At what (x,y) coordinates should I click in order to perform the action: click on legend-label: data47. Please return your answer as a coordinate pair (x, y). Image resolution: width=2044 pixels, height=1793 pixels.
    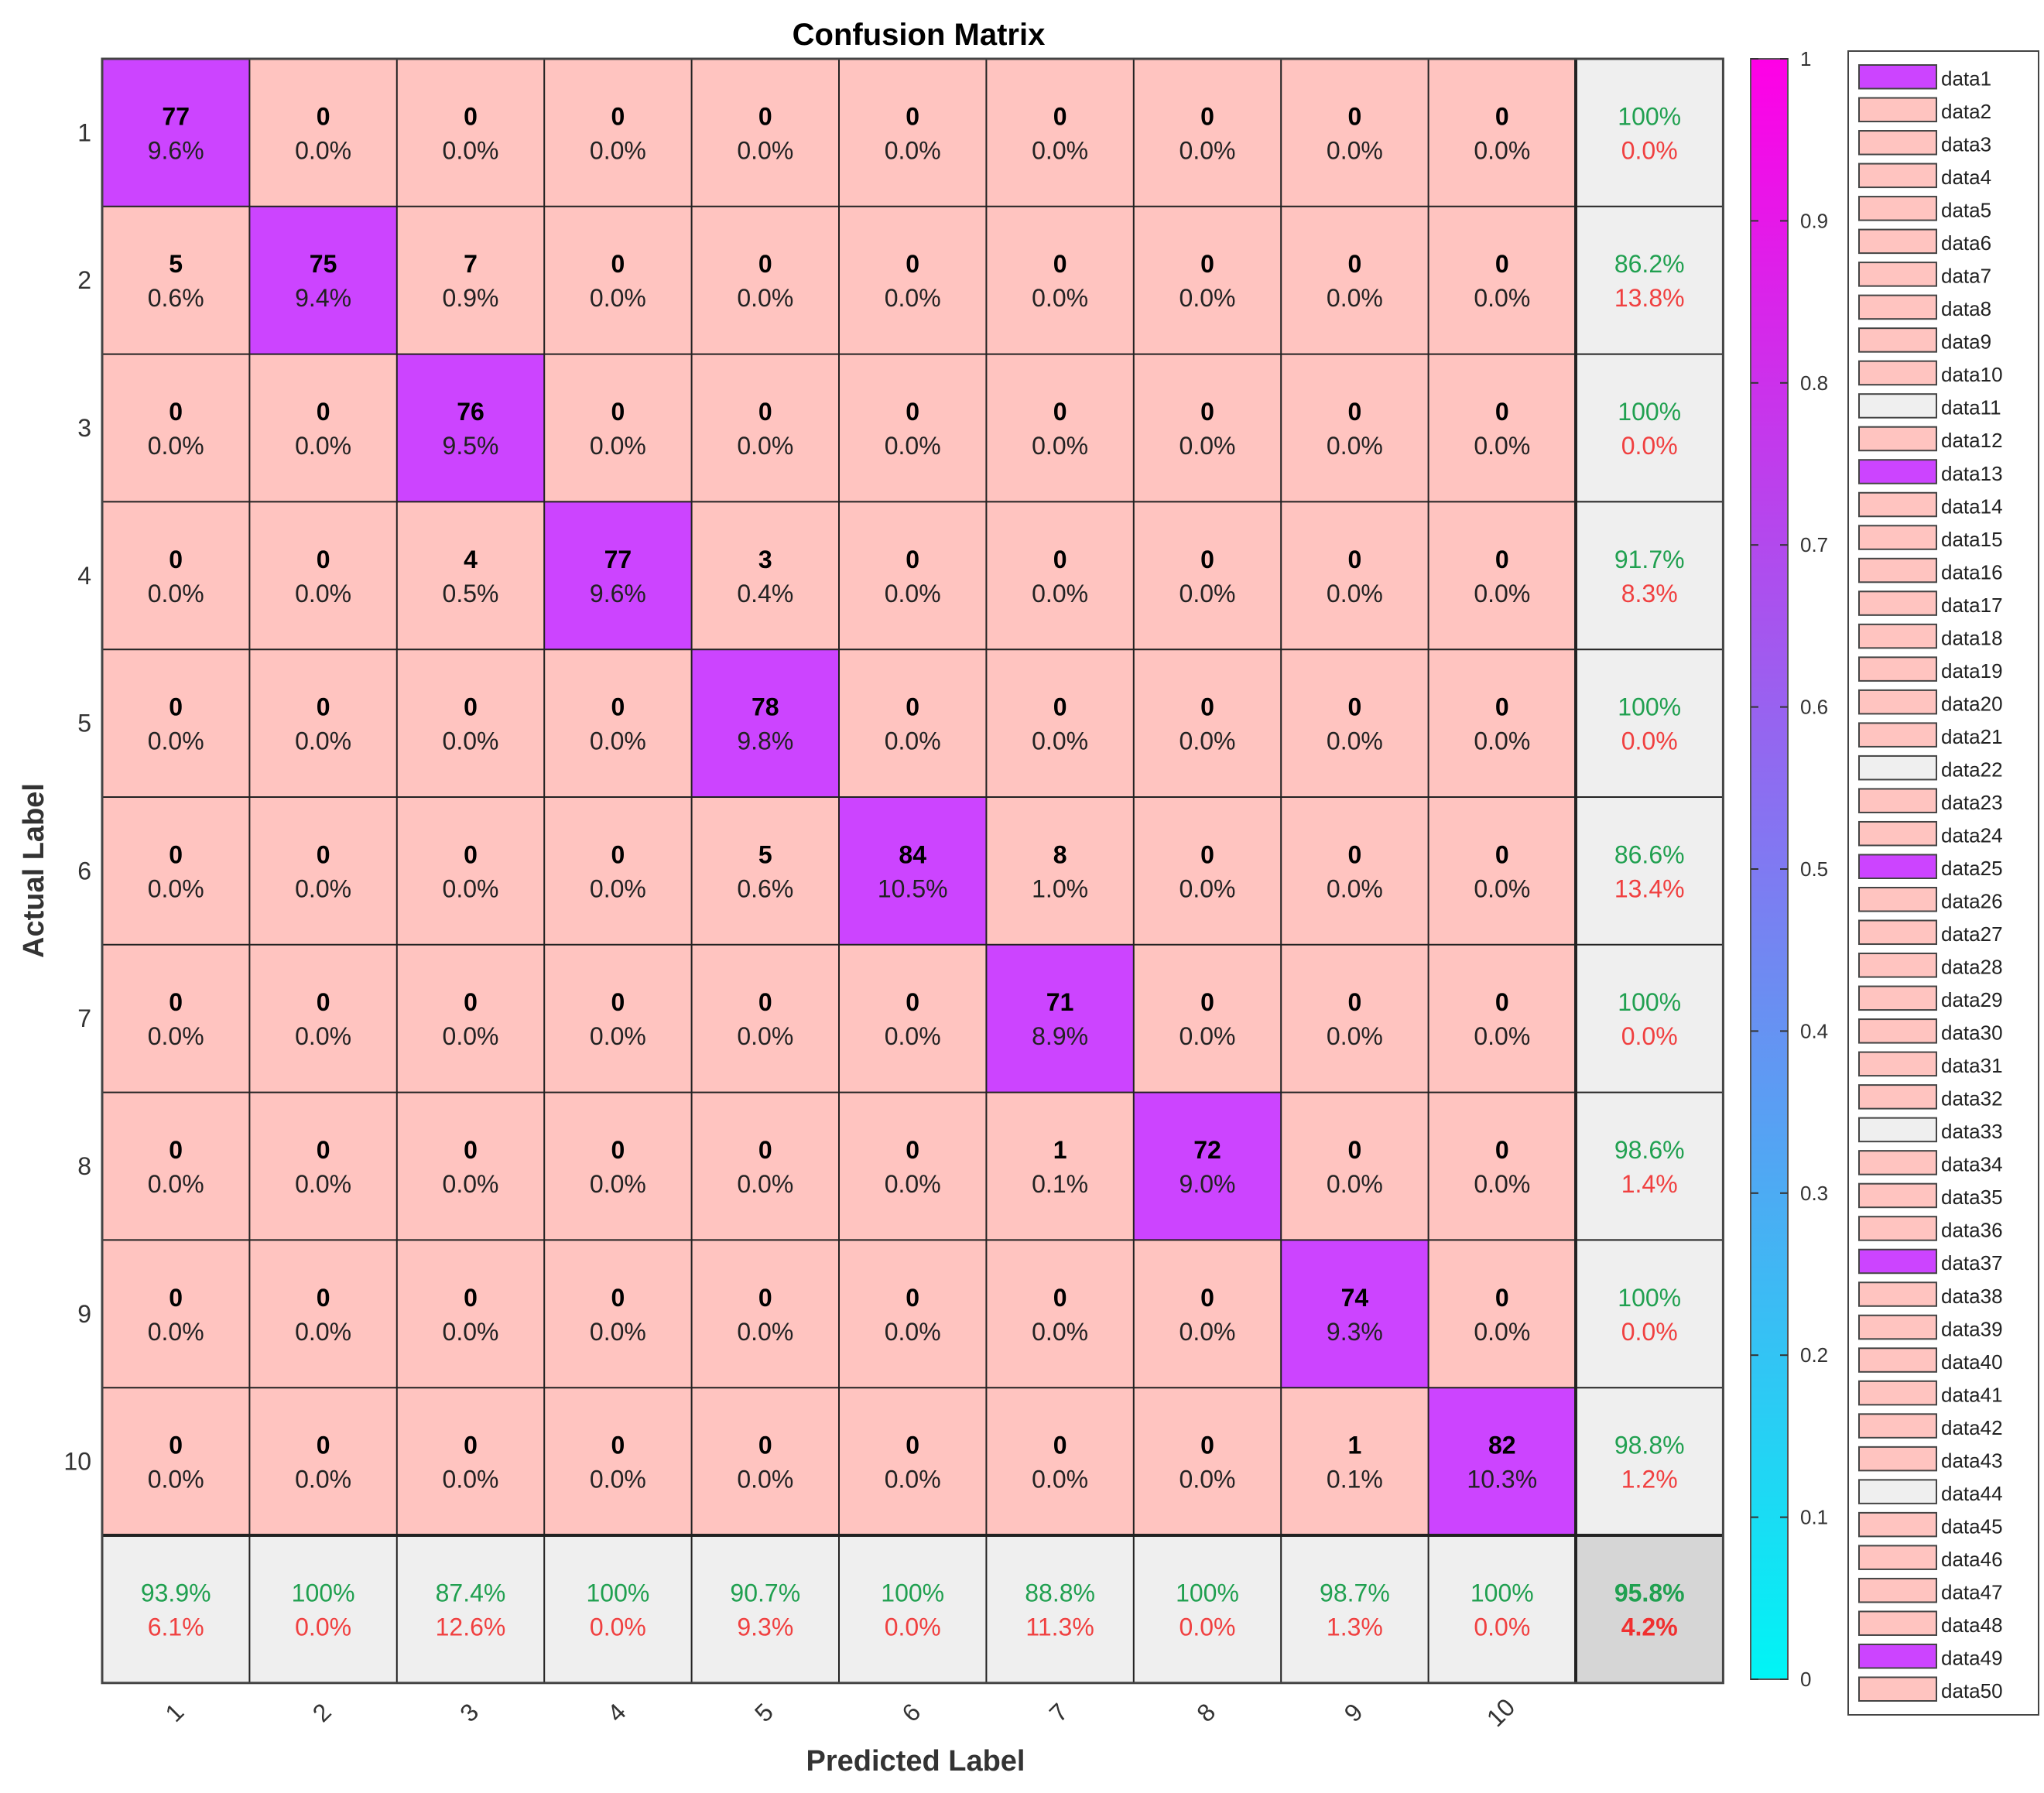
    Looking at the image, I should click on (1972, 1592).